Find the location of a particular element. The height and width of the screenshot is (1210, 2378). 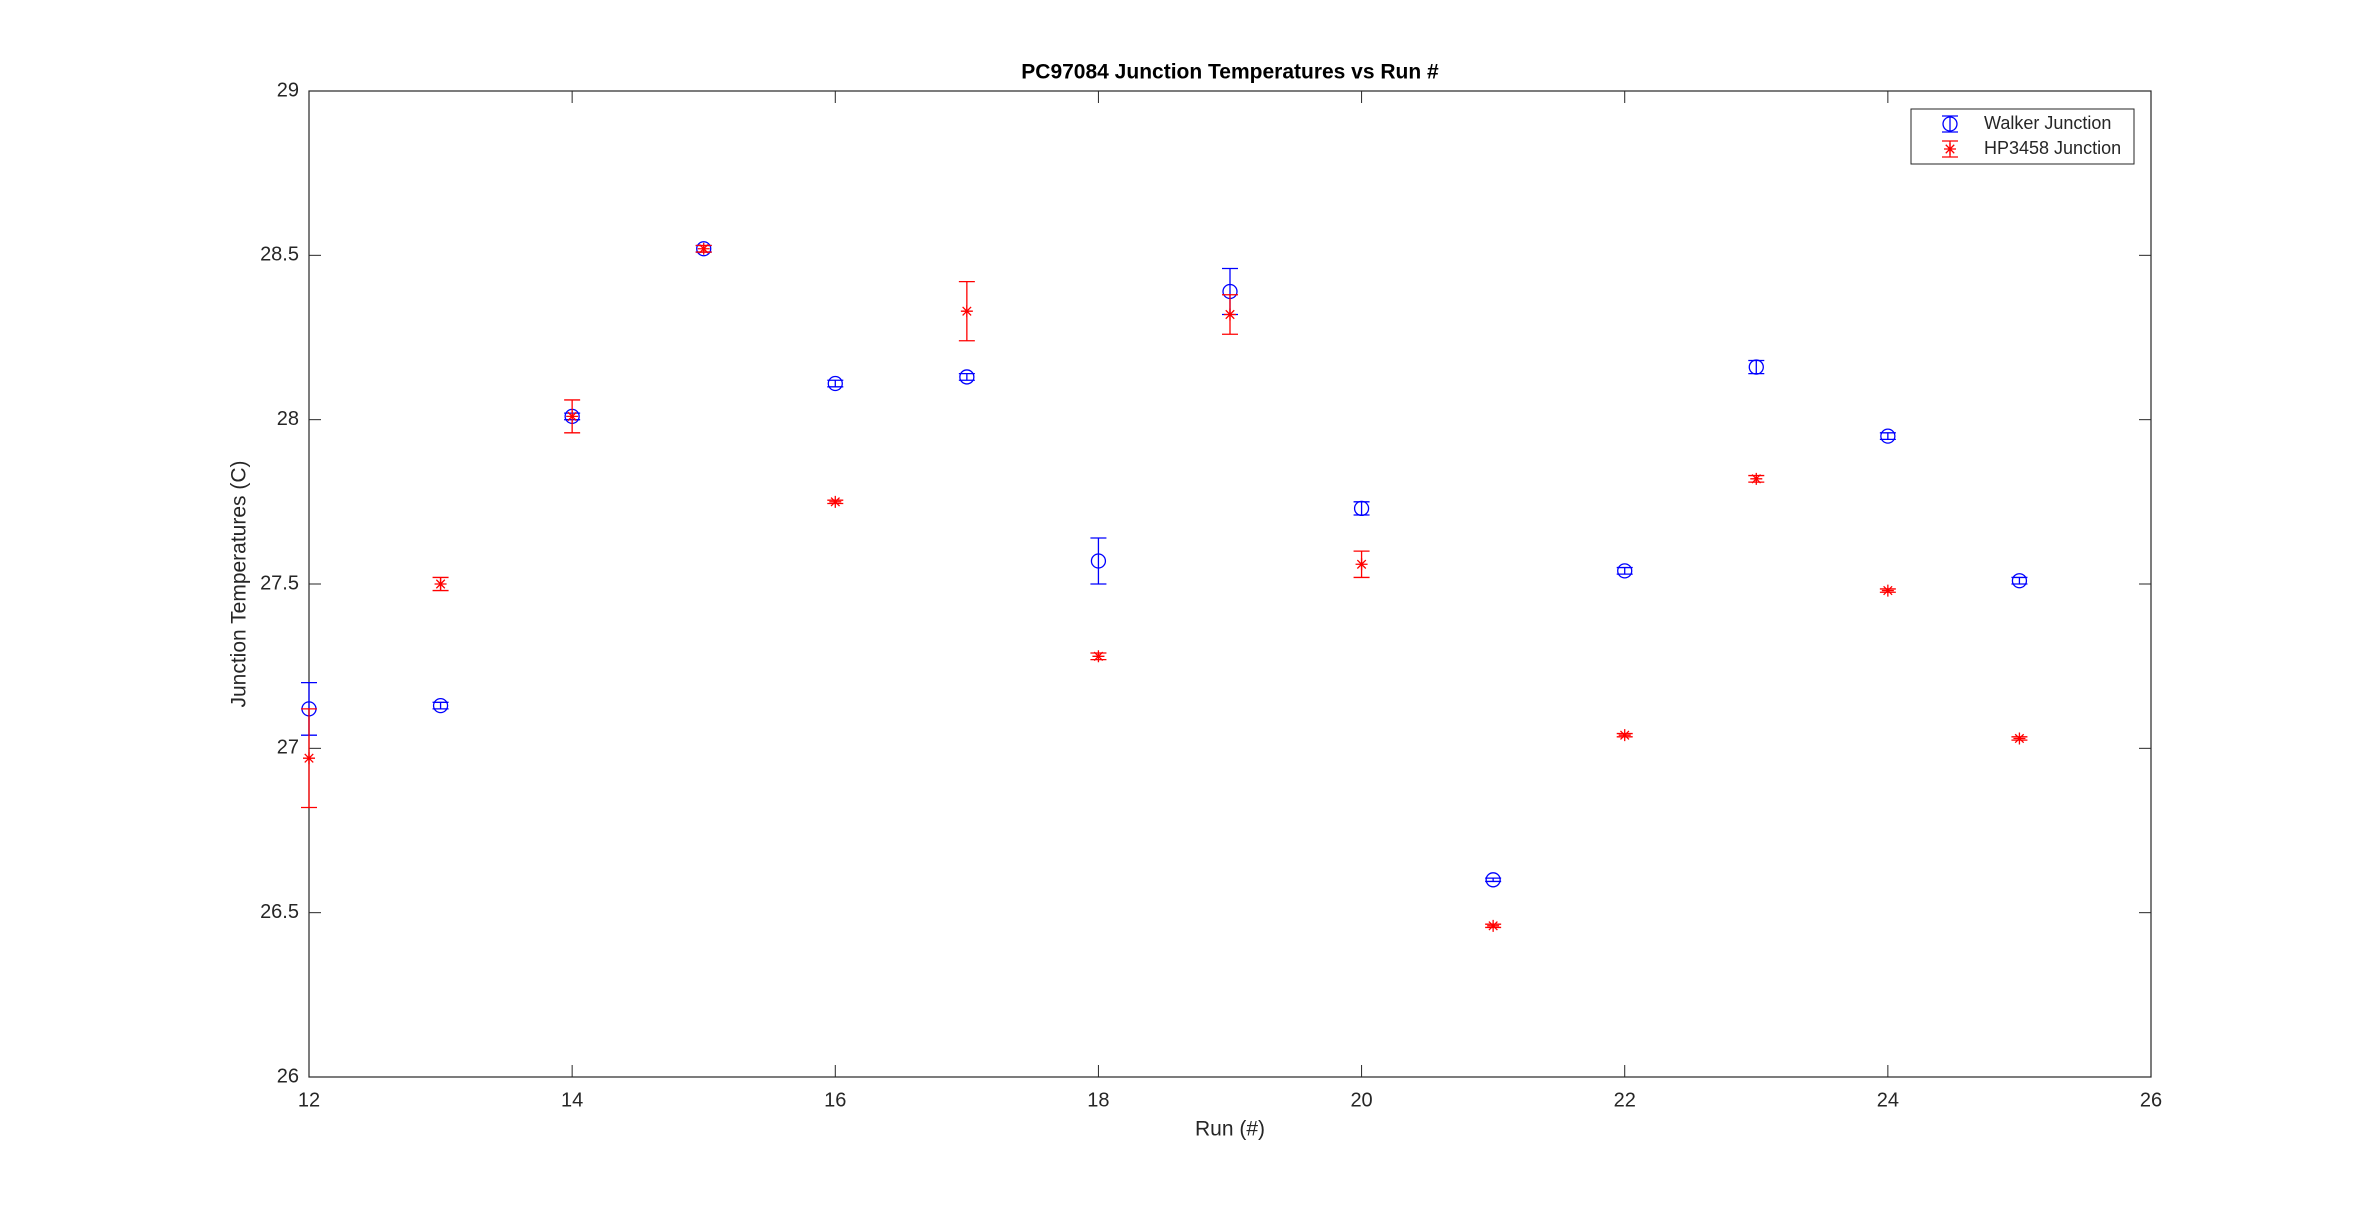

legend-swatch is located at coordinates (1950, 124).